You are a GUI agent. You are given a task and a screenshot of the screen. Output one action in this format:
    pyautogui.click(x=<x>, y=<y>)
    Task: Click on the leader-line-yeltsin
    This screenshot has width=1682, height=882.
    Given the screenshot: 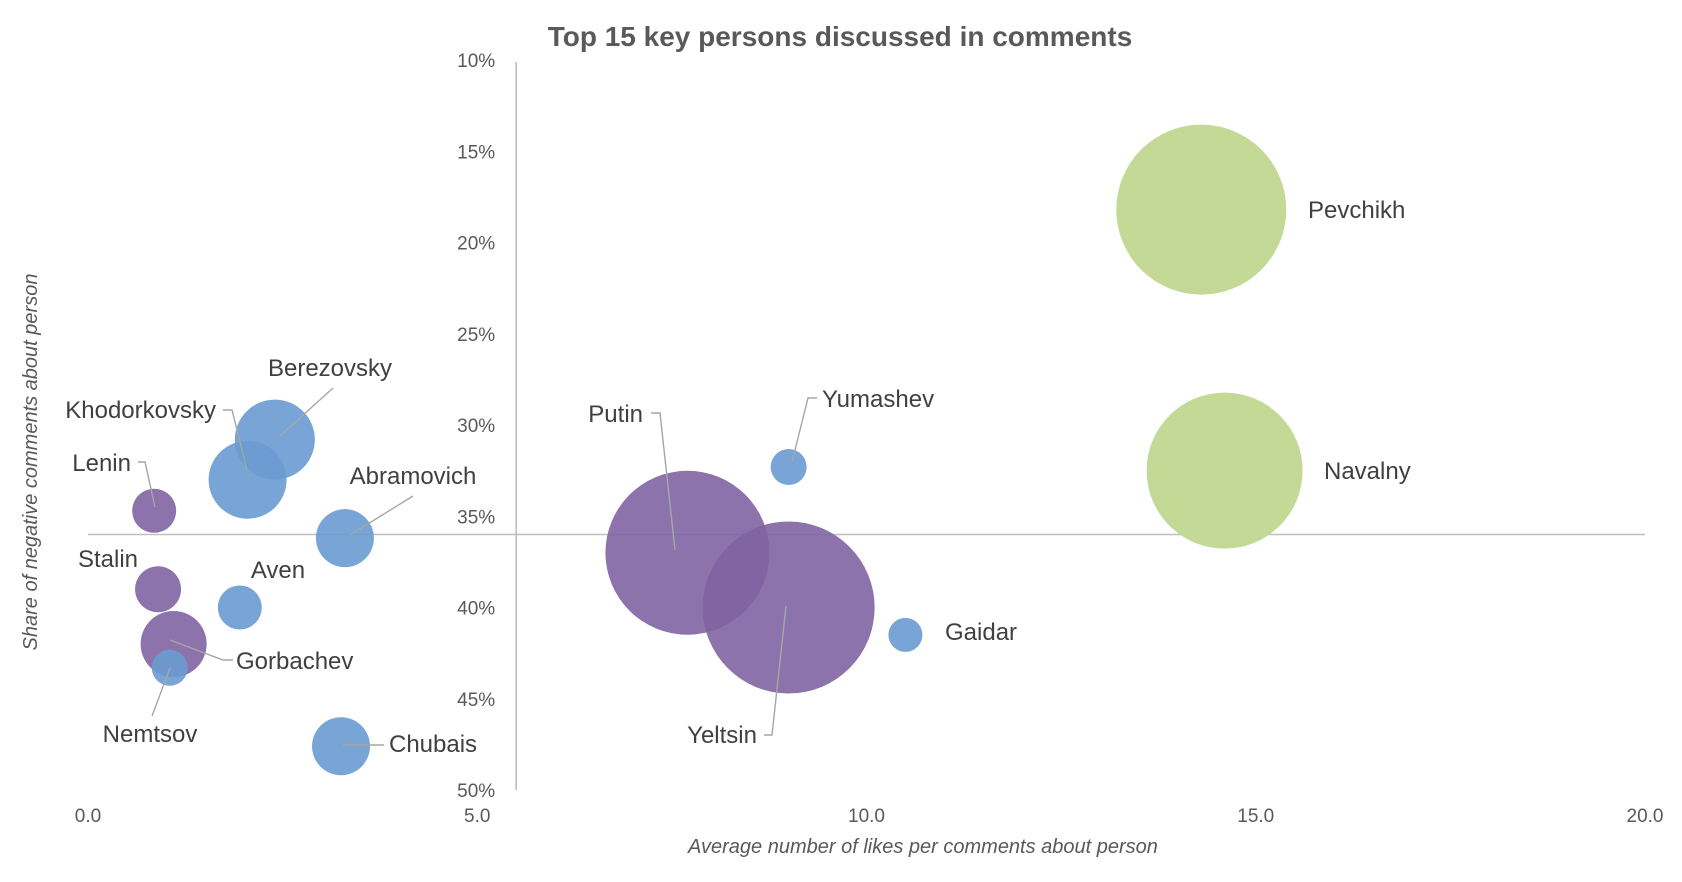 What is the action you would take?
    pyautogui.click(x=775, y=670)
    